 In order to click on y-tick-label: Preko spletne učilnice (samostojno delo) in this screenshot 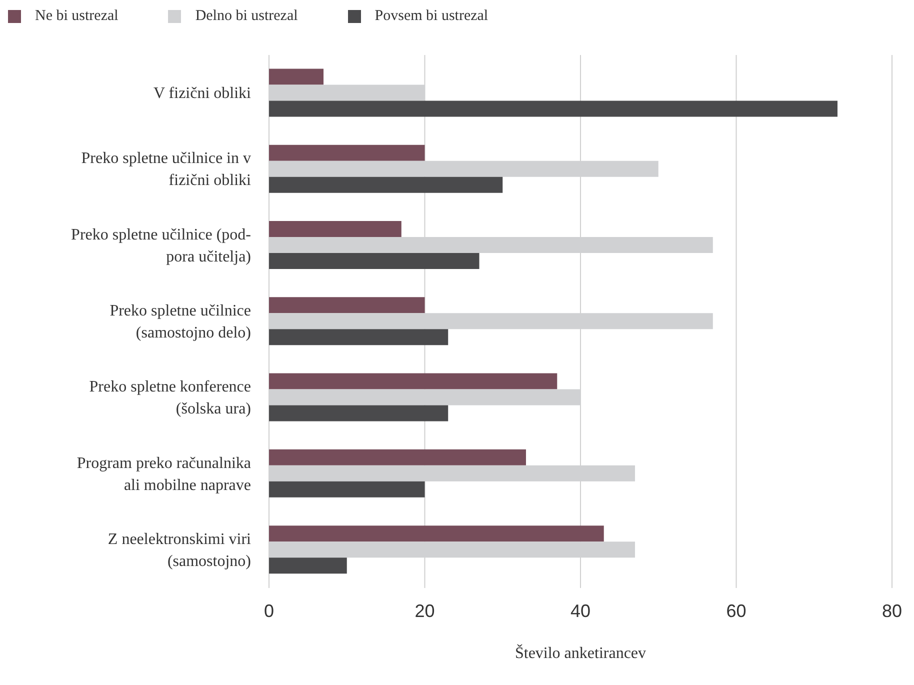, I will do `click(180, 321)`.